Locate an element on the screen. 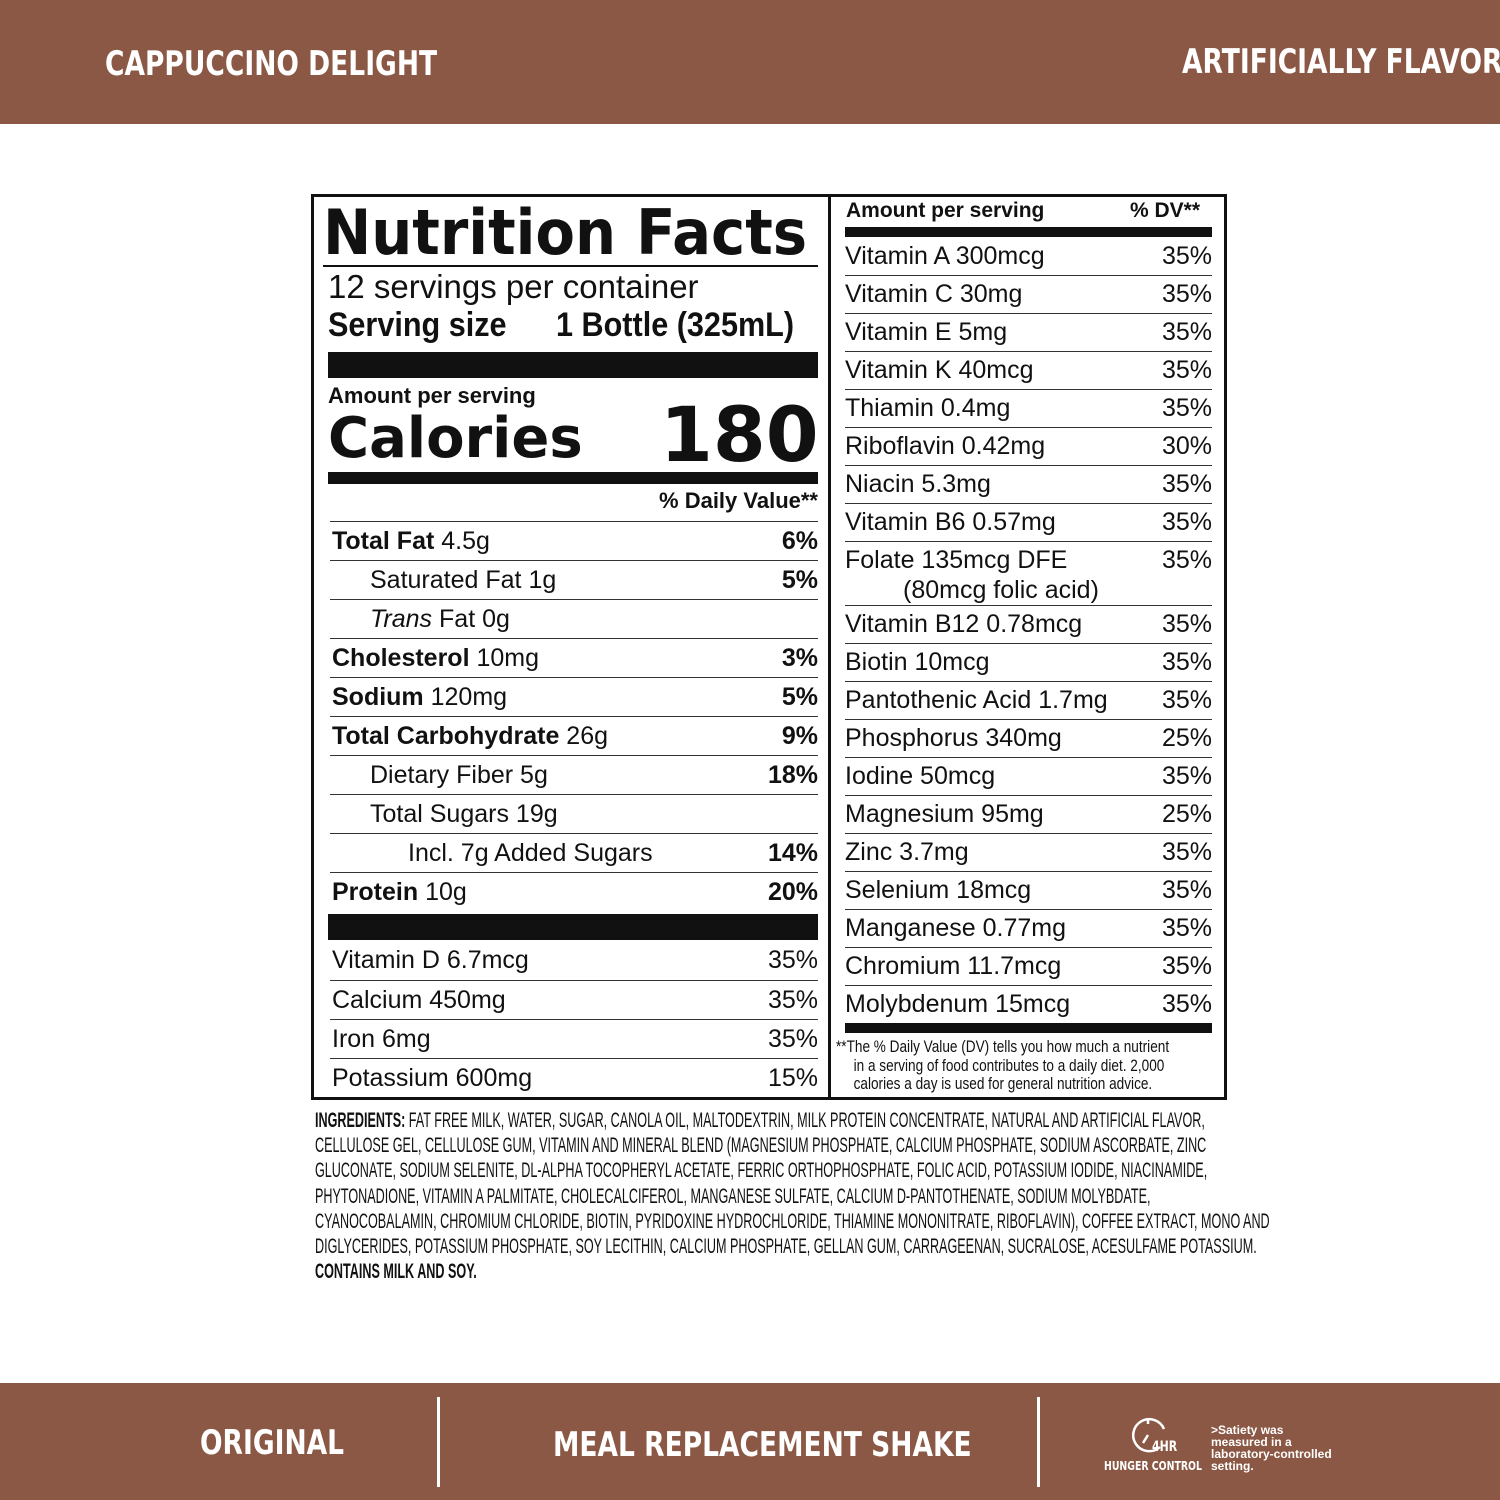 The height and width of the screenshot is (1500, 1500). nutrient-row: Cholesterol 10mg 3% is located at coordinates (574, 657).